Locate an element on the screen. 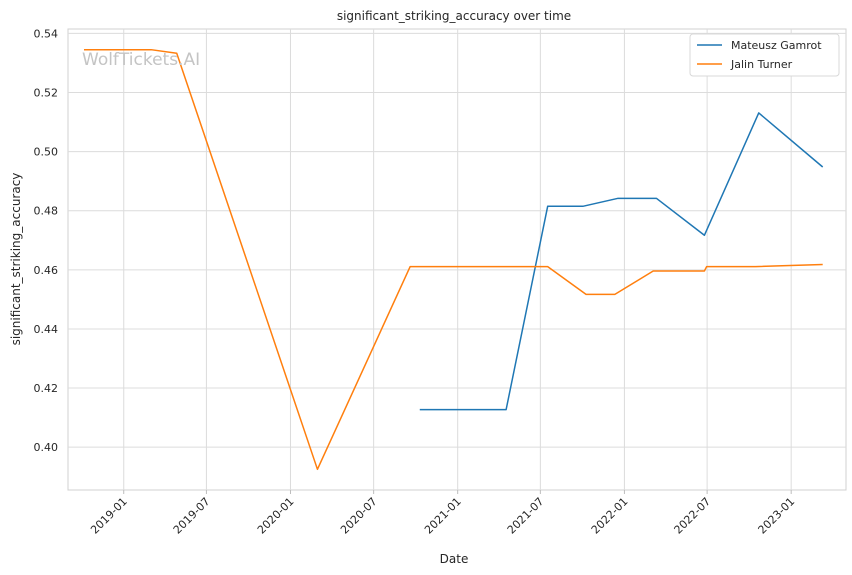 The height and width of the screenshot is (575, 852). y-tick-label: 0.42 is located at coordinates (46, 388).